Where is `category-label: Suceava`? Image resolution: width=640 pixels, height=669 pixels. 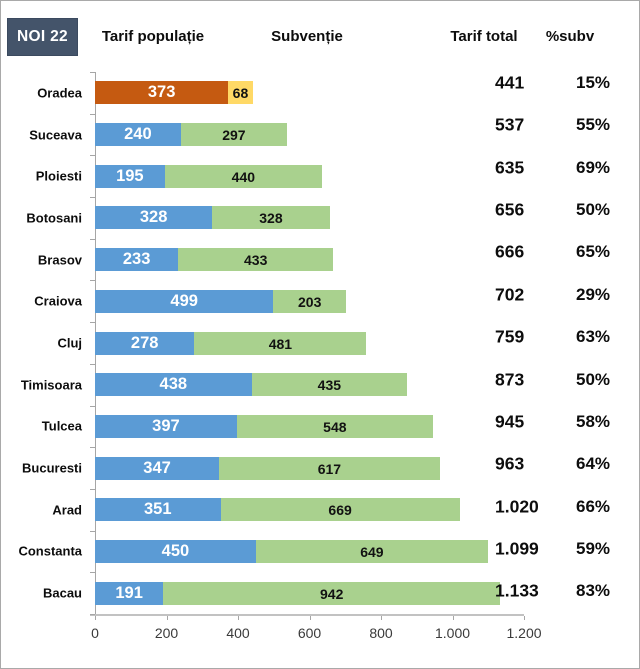 category-label: Suceava is located at coordinates (55, 135).